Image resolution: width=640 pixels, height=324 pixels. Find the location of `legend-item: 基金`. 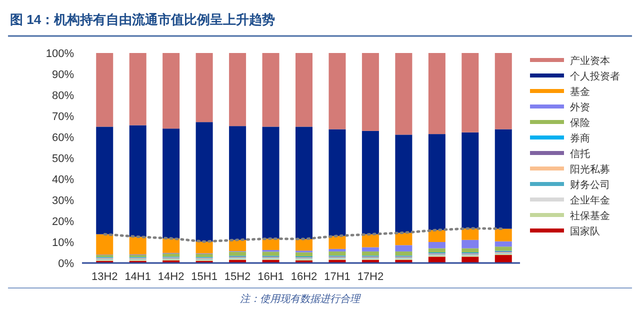

legend-item: 基金 is located at coordinates (560, 92).